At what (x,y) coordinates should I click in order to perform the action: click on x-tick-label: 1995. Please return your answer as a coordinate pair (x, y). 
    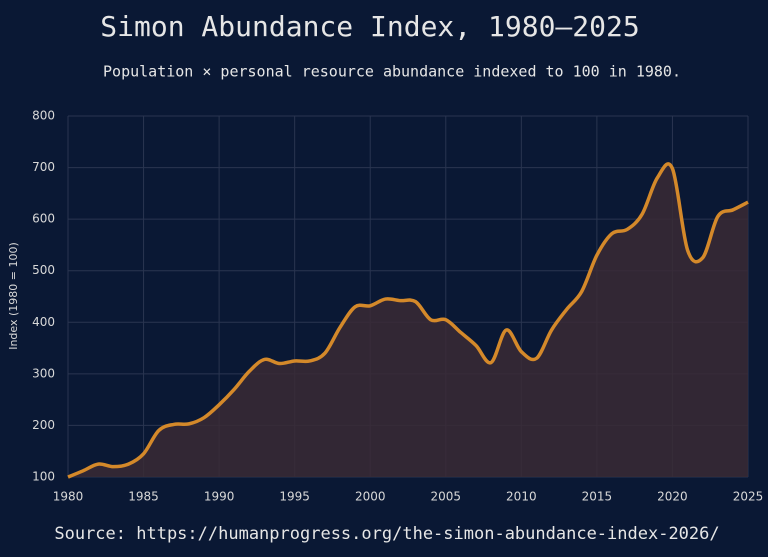
    Looking at the image, I should click on (294, 497).